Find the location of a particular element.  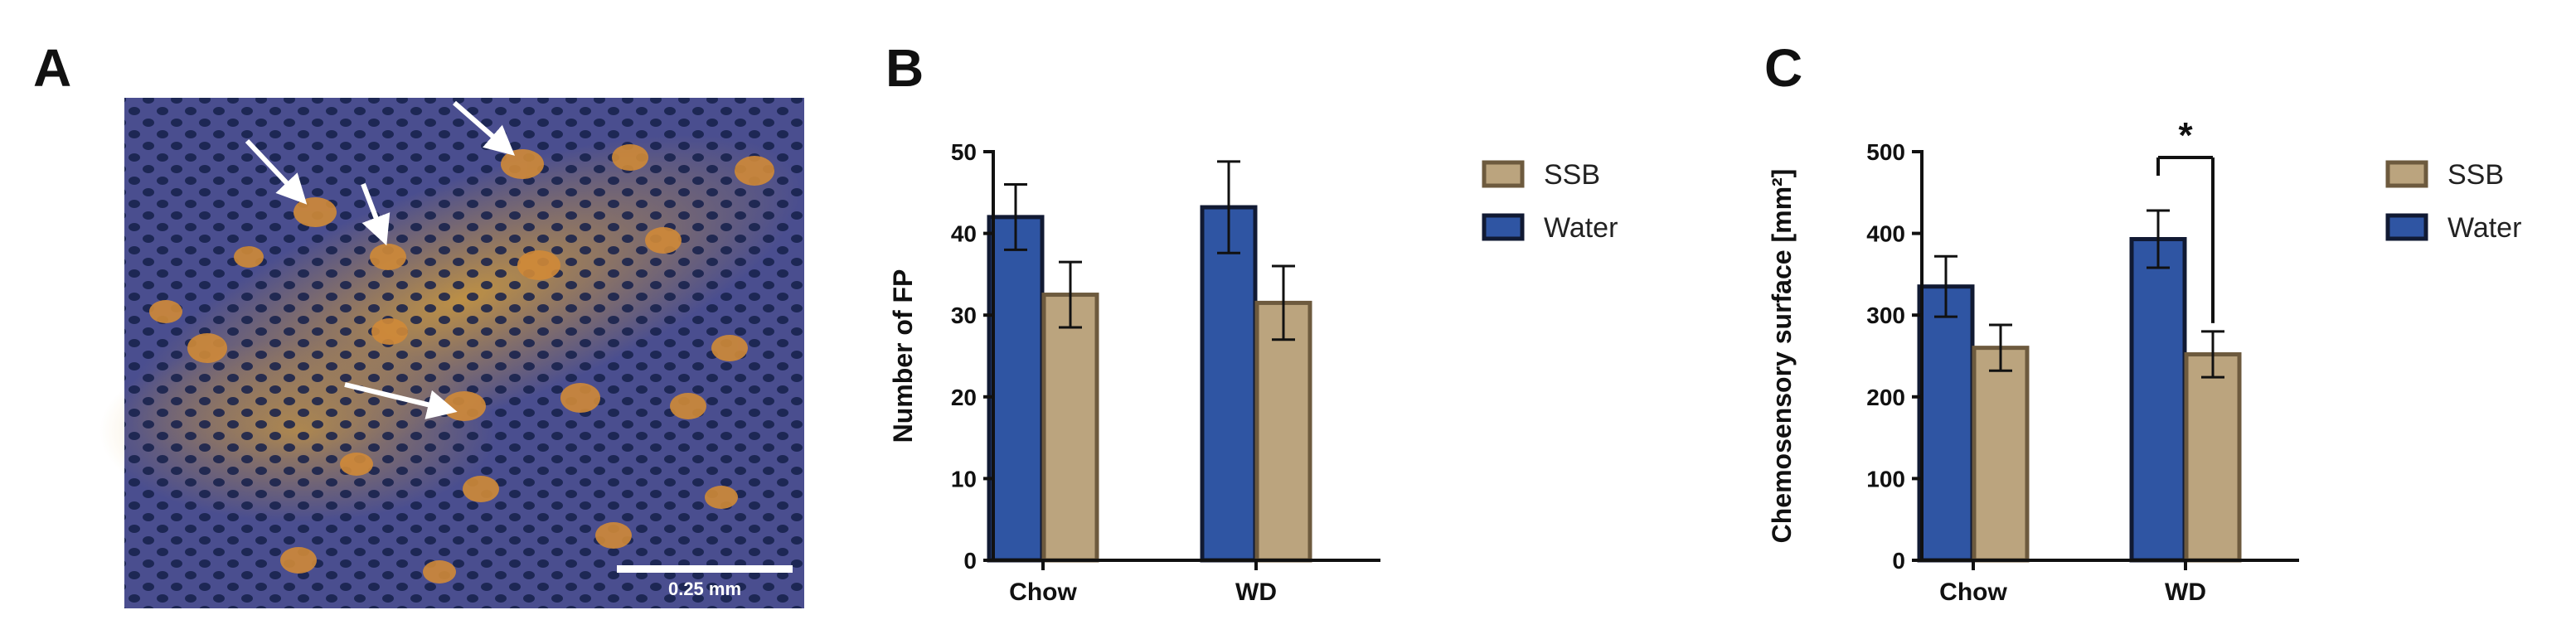

y-tick-label: 40 is located at coordinates (964, 234).